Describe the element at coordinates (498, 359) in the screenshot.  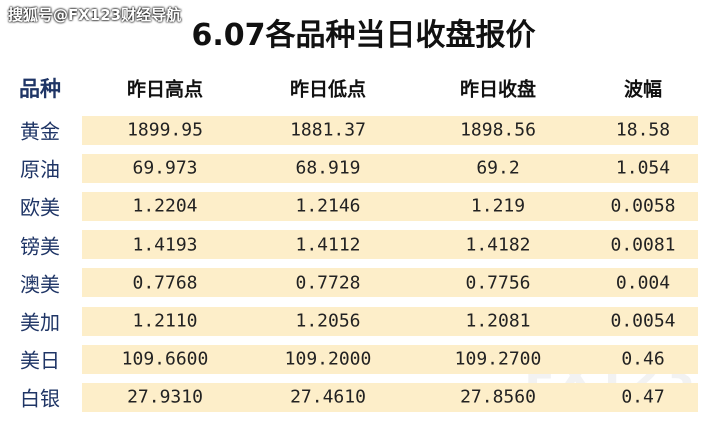
I see `value-cell: 109.2700` at that location.